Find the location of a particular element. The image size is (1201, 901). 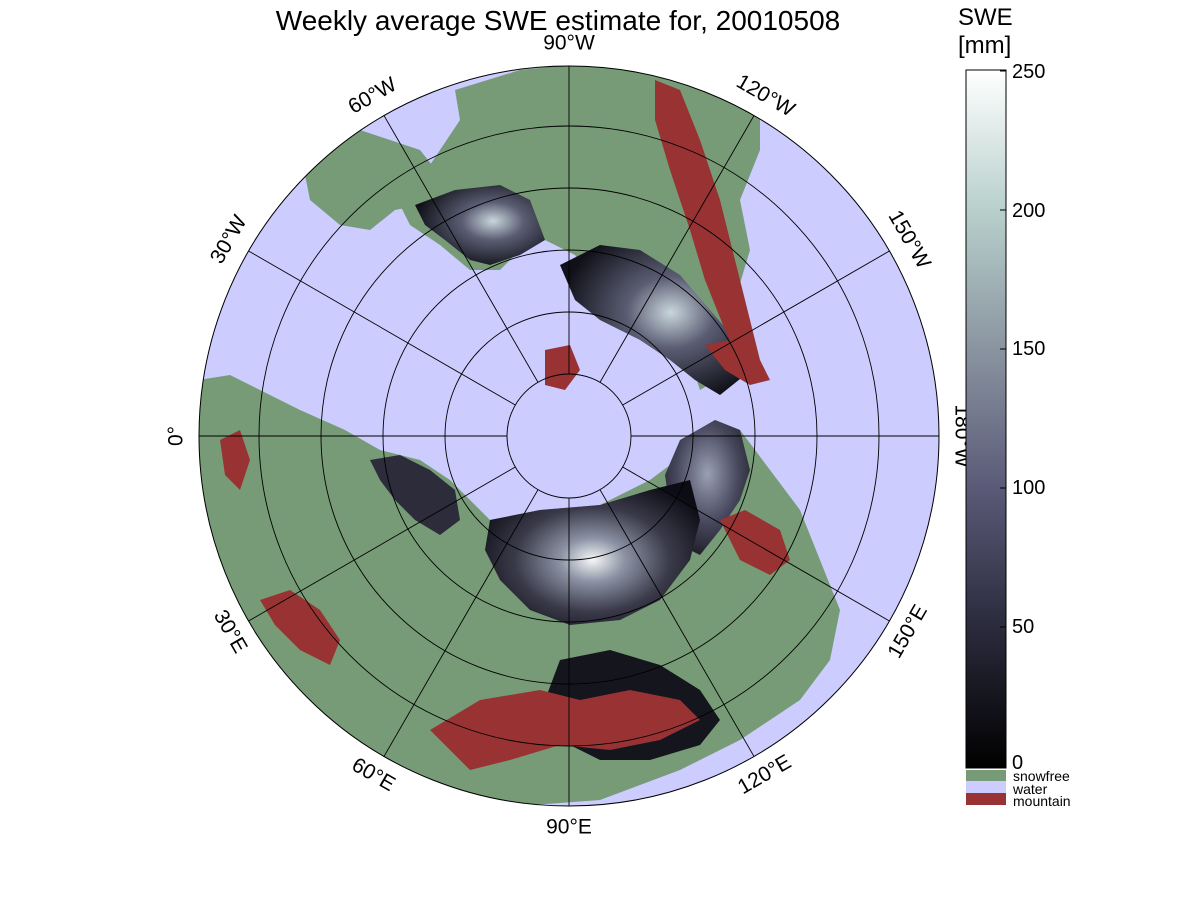

colorbar-tick-label: 100 is located at coordinates (1029, 488).